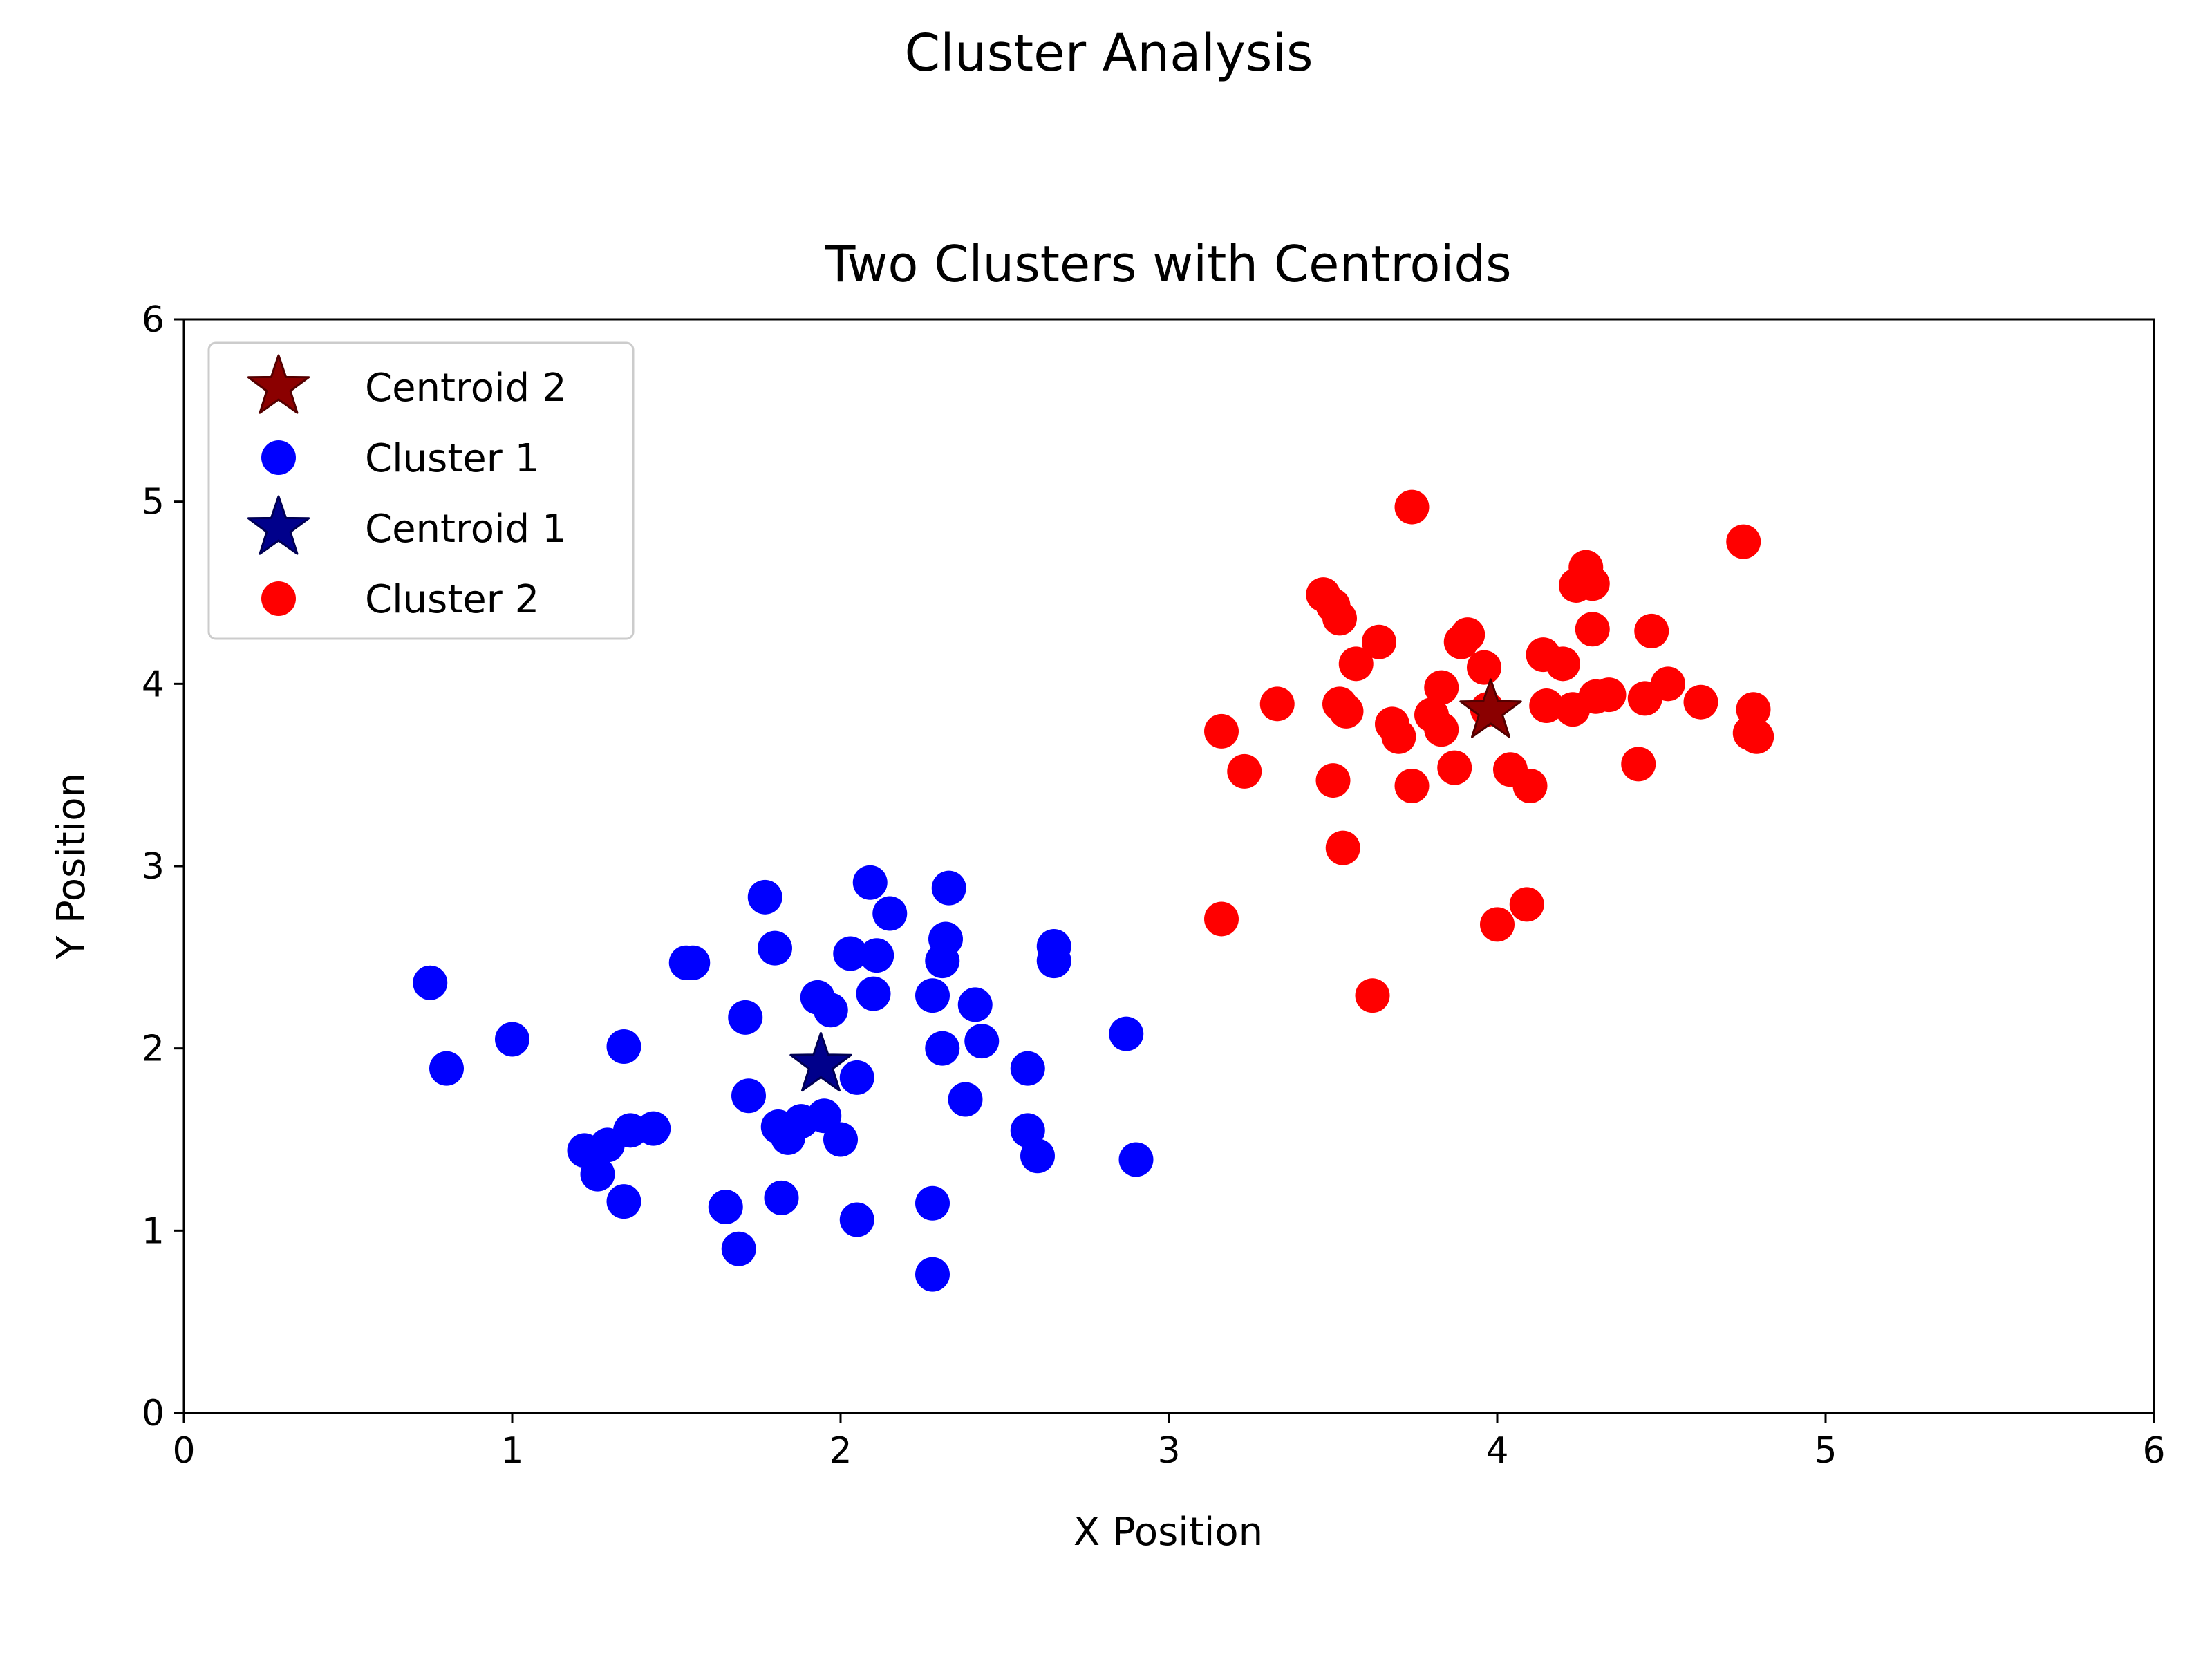 The image size is (2212, 1659). Describe the element at coordinates (1167, 264) in the screenshot. I see `chart-title: Two Clusters with Centroids` at that location.